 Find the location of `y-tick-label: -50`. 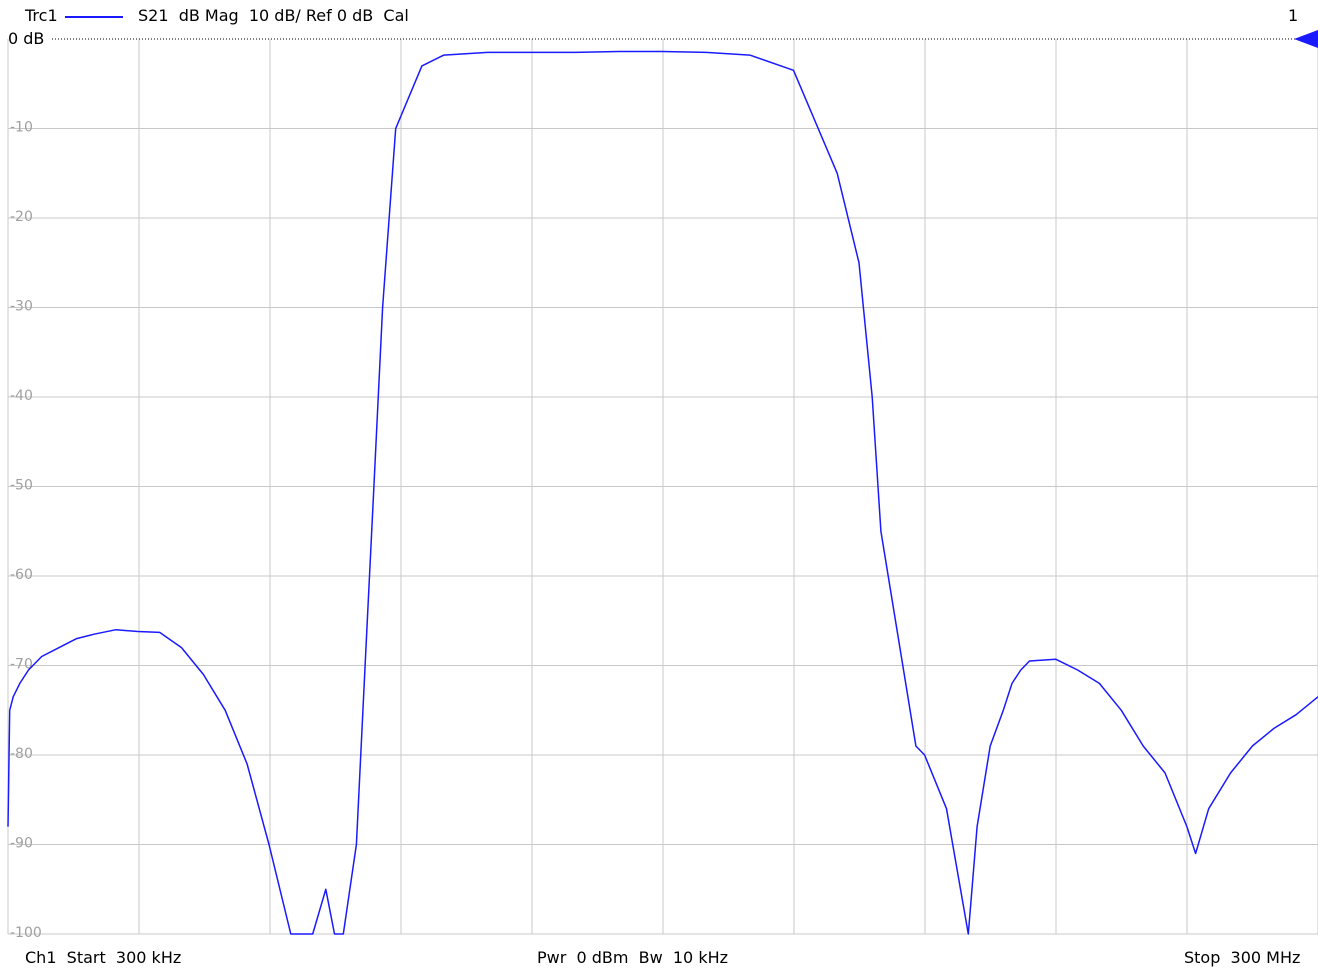

y-tick-label: -50 is located at coordinates (21, 486).